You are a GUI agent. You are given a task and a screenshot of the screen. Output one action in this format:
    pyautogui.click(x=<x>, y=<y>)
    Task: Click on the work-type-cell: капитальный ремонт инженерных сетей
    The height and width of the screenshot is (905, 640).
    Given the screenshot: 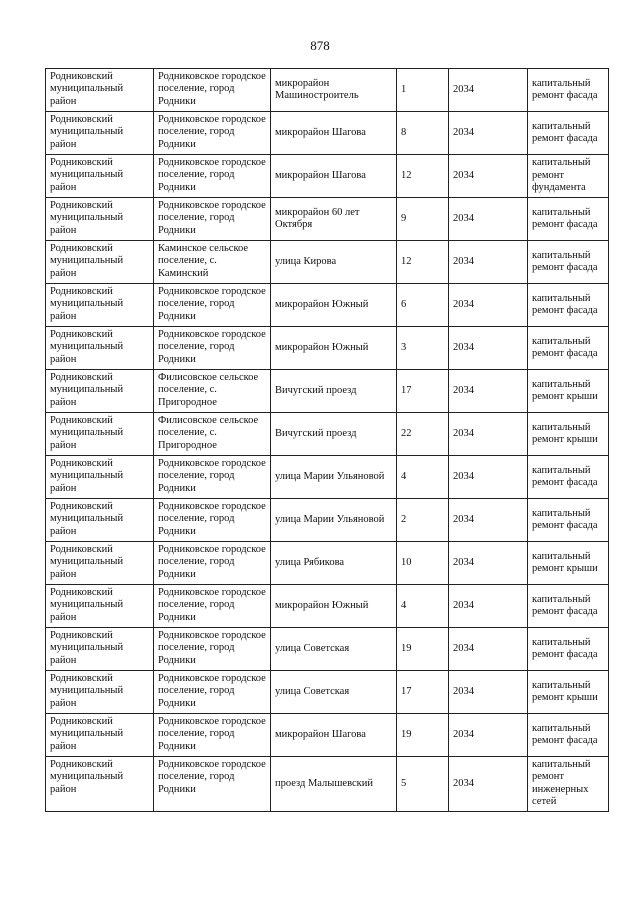 What is the action you would take?
    pyautogui.click(x=568, y=784)
    